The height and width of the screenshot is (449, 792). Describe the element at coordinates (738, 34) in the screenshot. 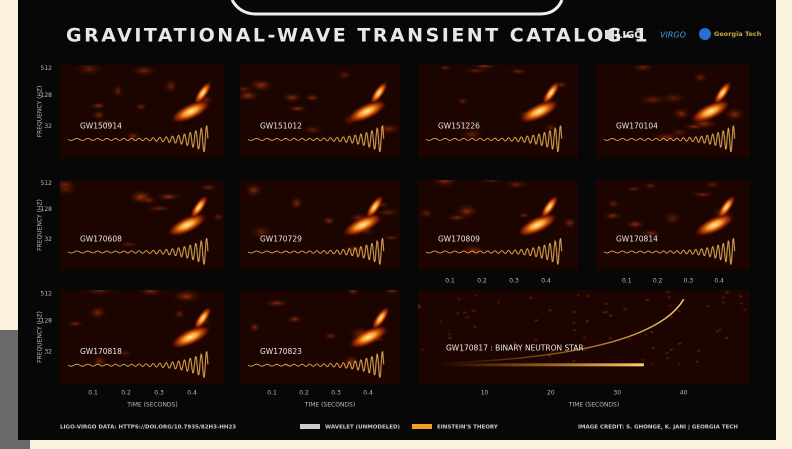

I see `logo-georgia-tech: Georgia Tech` at that location.